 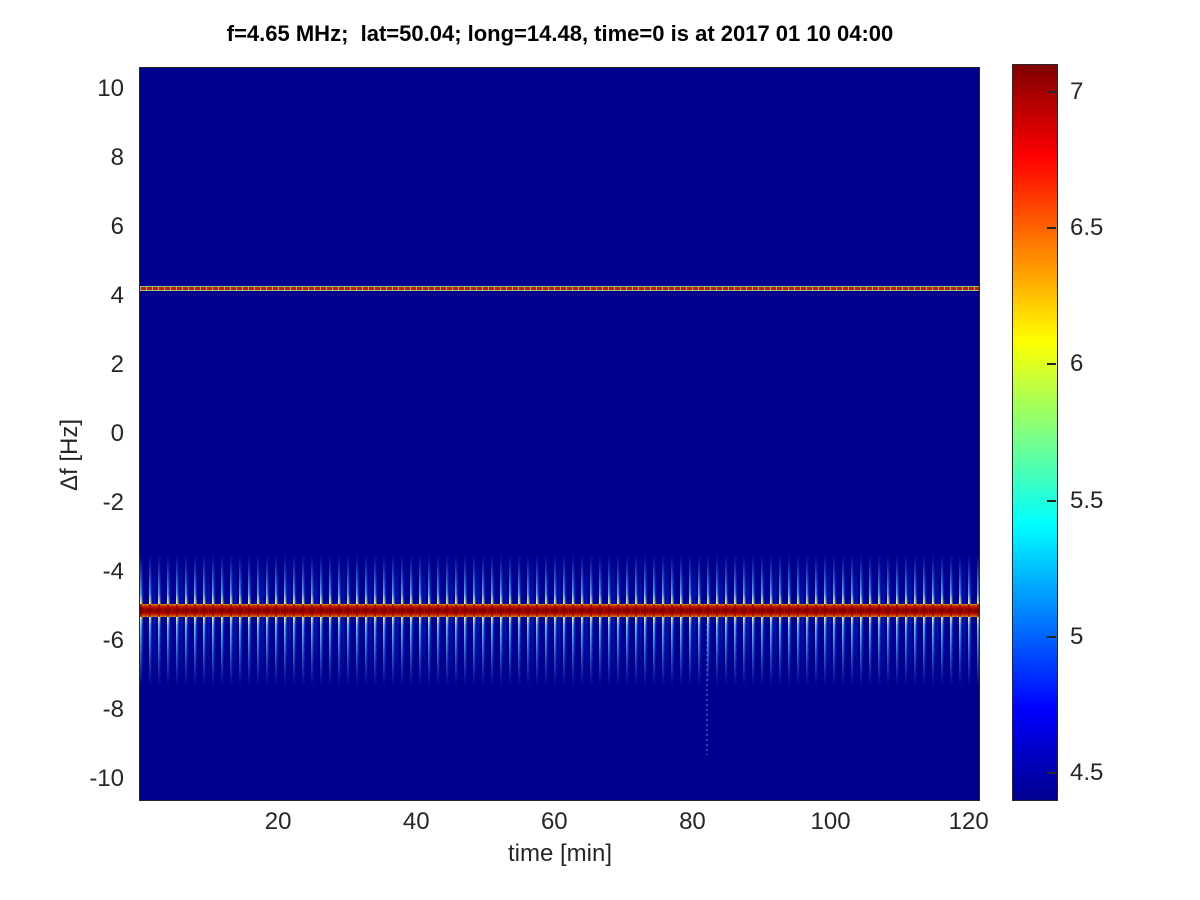 What do you see at coordinates (113, 710) in the screenshot?
I see `y-tick-label: -8` at bounding box center [113, 710].